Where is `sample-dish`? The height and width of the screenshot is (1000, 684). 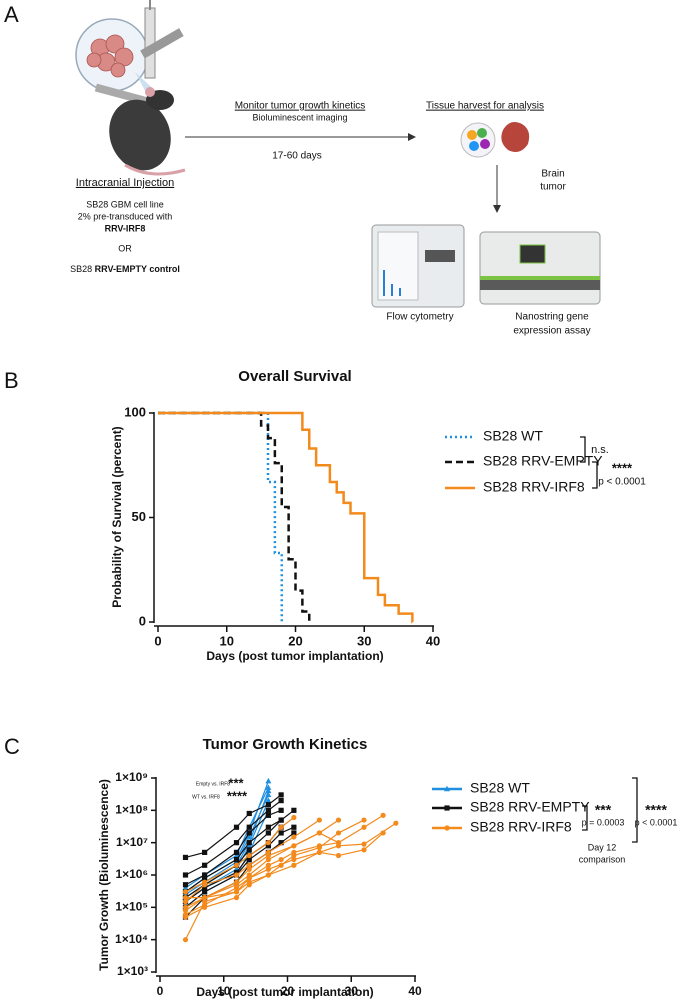
sample-dish is located at coordinates (478, 140).